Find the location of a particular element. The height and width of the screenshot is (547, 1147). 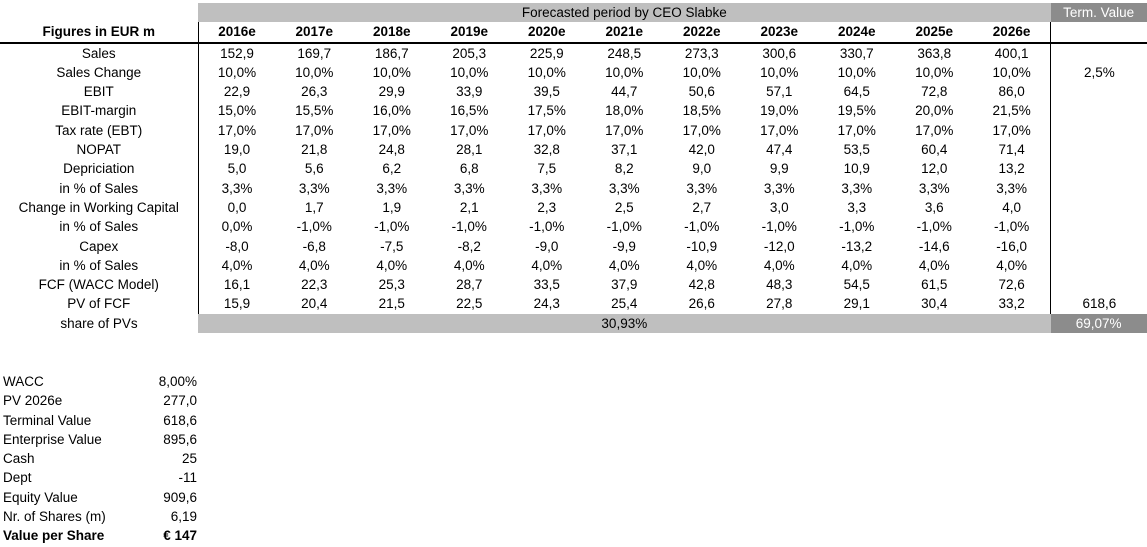

value-cell: 2,1 is located at coordinates (469, 207).